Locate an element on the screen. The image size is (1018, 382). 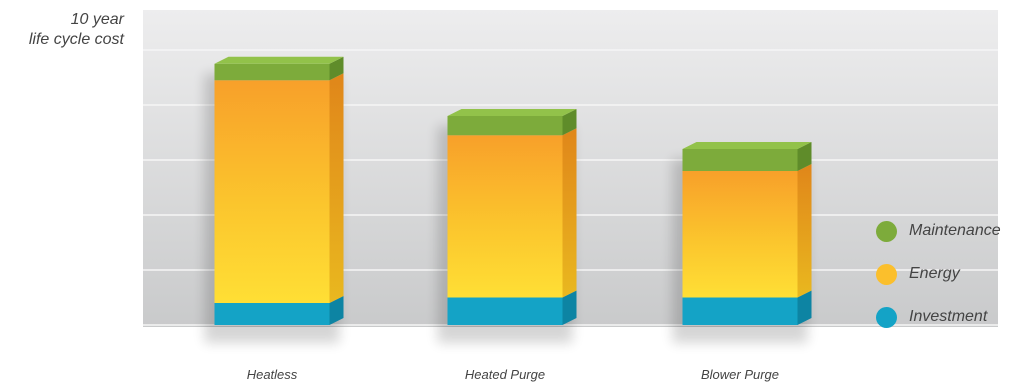
legend-item-energy: Energy is located at coordinates (938, 274).